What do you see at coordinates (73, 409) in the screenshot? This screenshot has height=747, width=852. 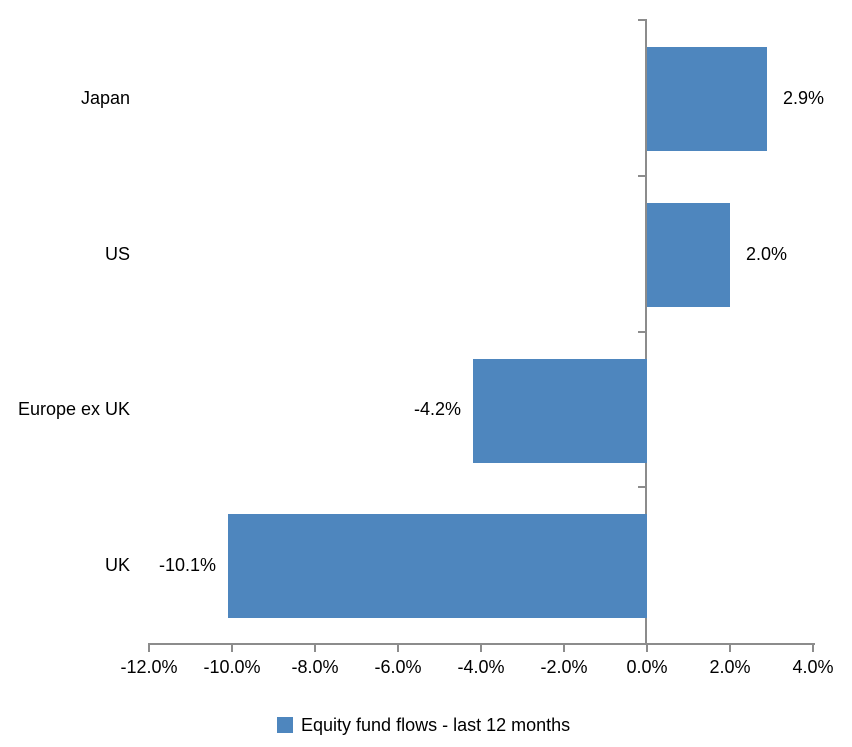 I see `category-label-europe-ex-uk: Europe ex UK` at bounding box center [73, 409].